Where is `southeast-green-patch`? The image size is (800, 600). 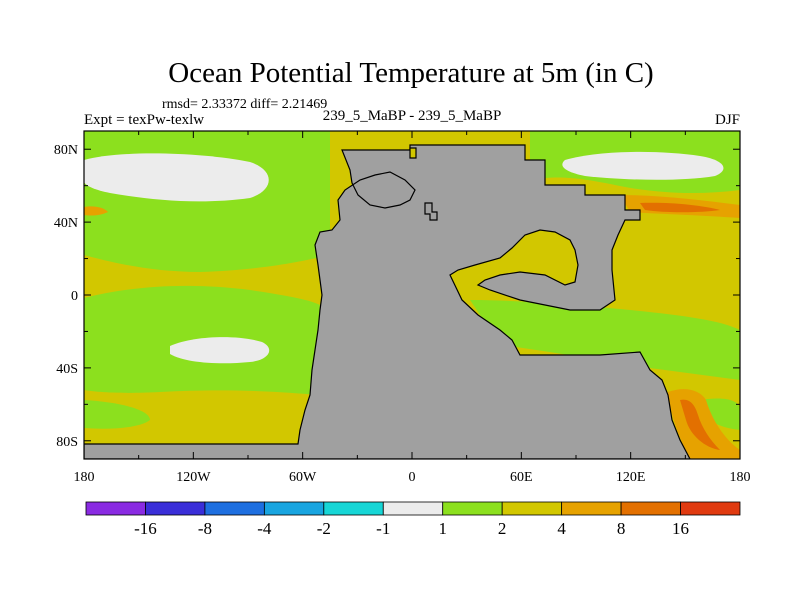 southeast-green-patch is located at coordinates (720, 414).